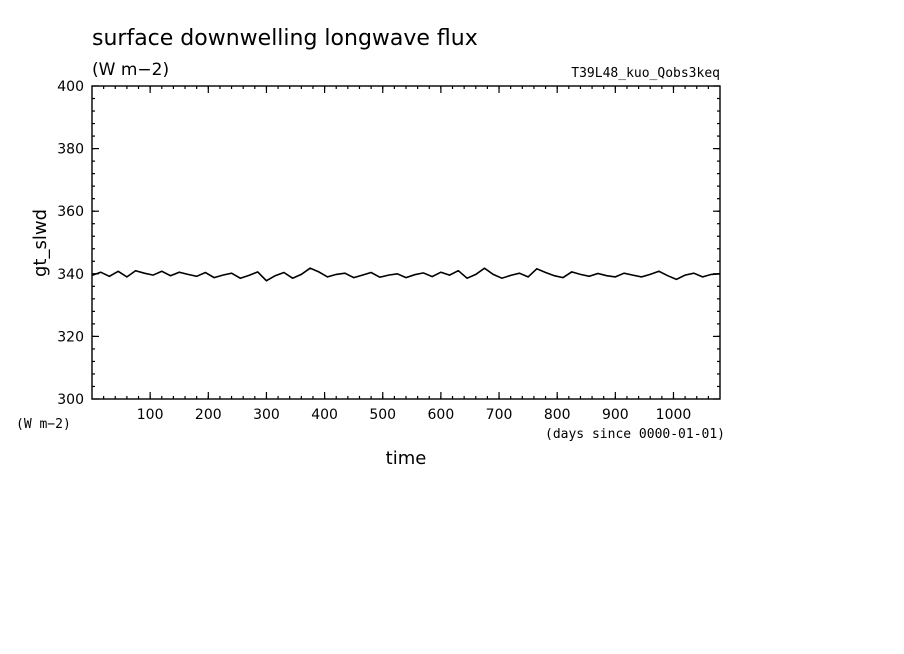 This screenshot has width=904, height=654. Describe the element at coordinates (70, 212) in the screenshot. I see `y-tick-label: 360` at that location.